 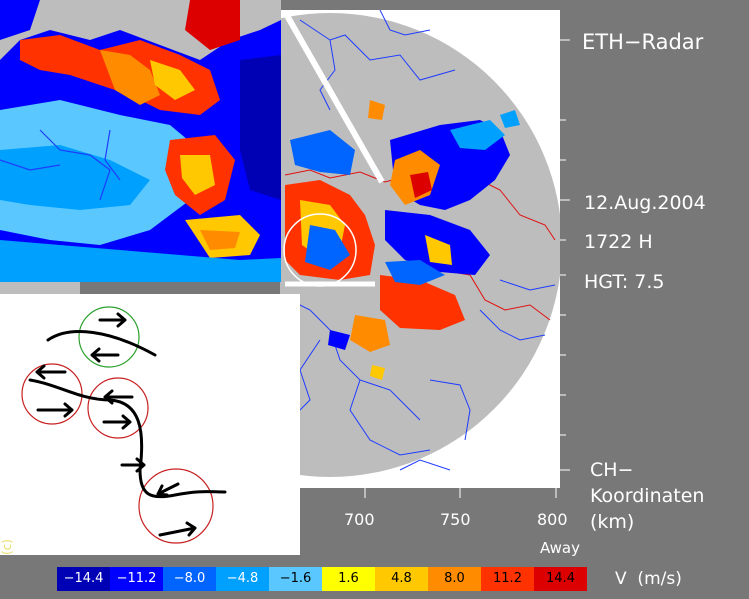 I want to click on green-vortex-circle, so click(x=109, y=337).